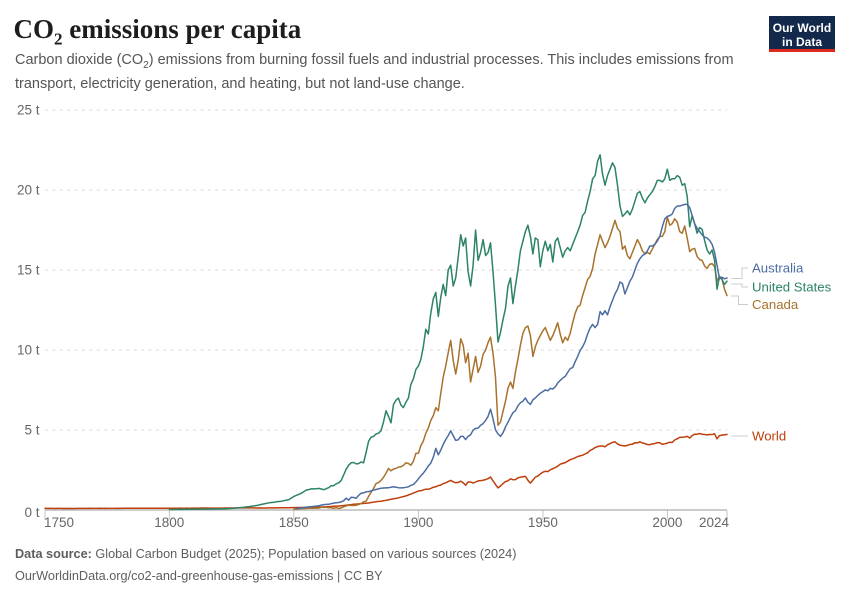 Image resolution: width=850 pixels, height=600 pixels. What do you see at coordinates (31, 430) in the screenshot?
I see `svg-text: 5 t` at bounding box center [31, 430].